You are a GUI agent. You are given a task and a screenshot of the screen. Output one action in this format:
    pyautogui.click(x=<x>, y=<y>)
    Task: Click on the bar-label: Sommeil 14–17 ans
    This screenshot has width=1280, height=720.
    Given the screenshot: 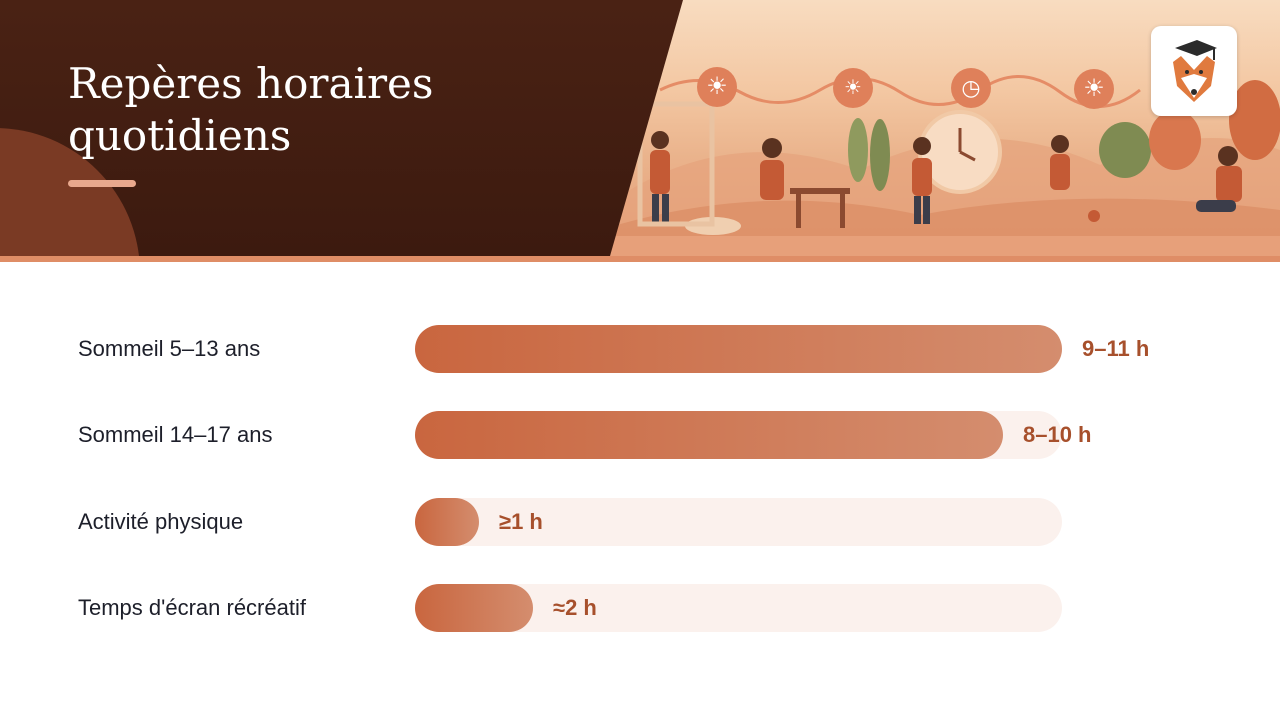 What is the action you would take?
    pyautogui.click(x=175, y=434)
    